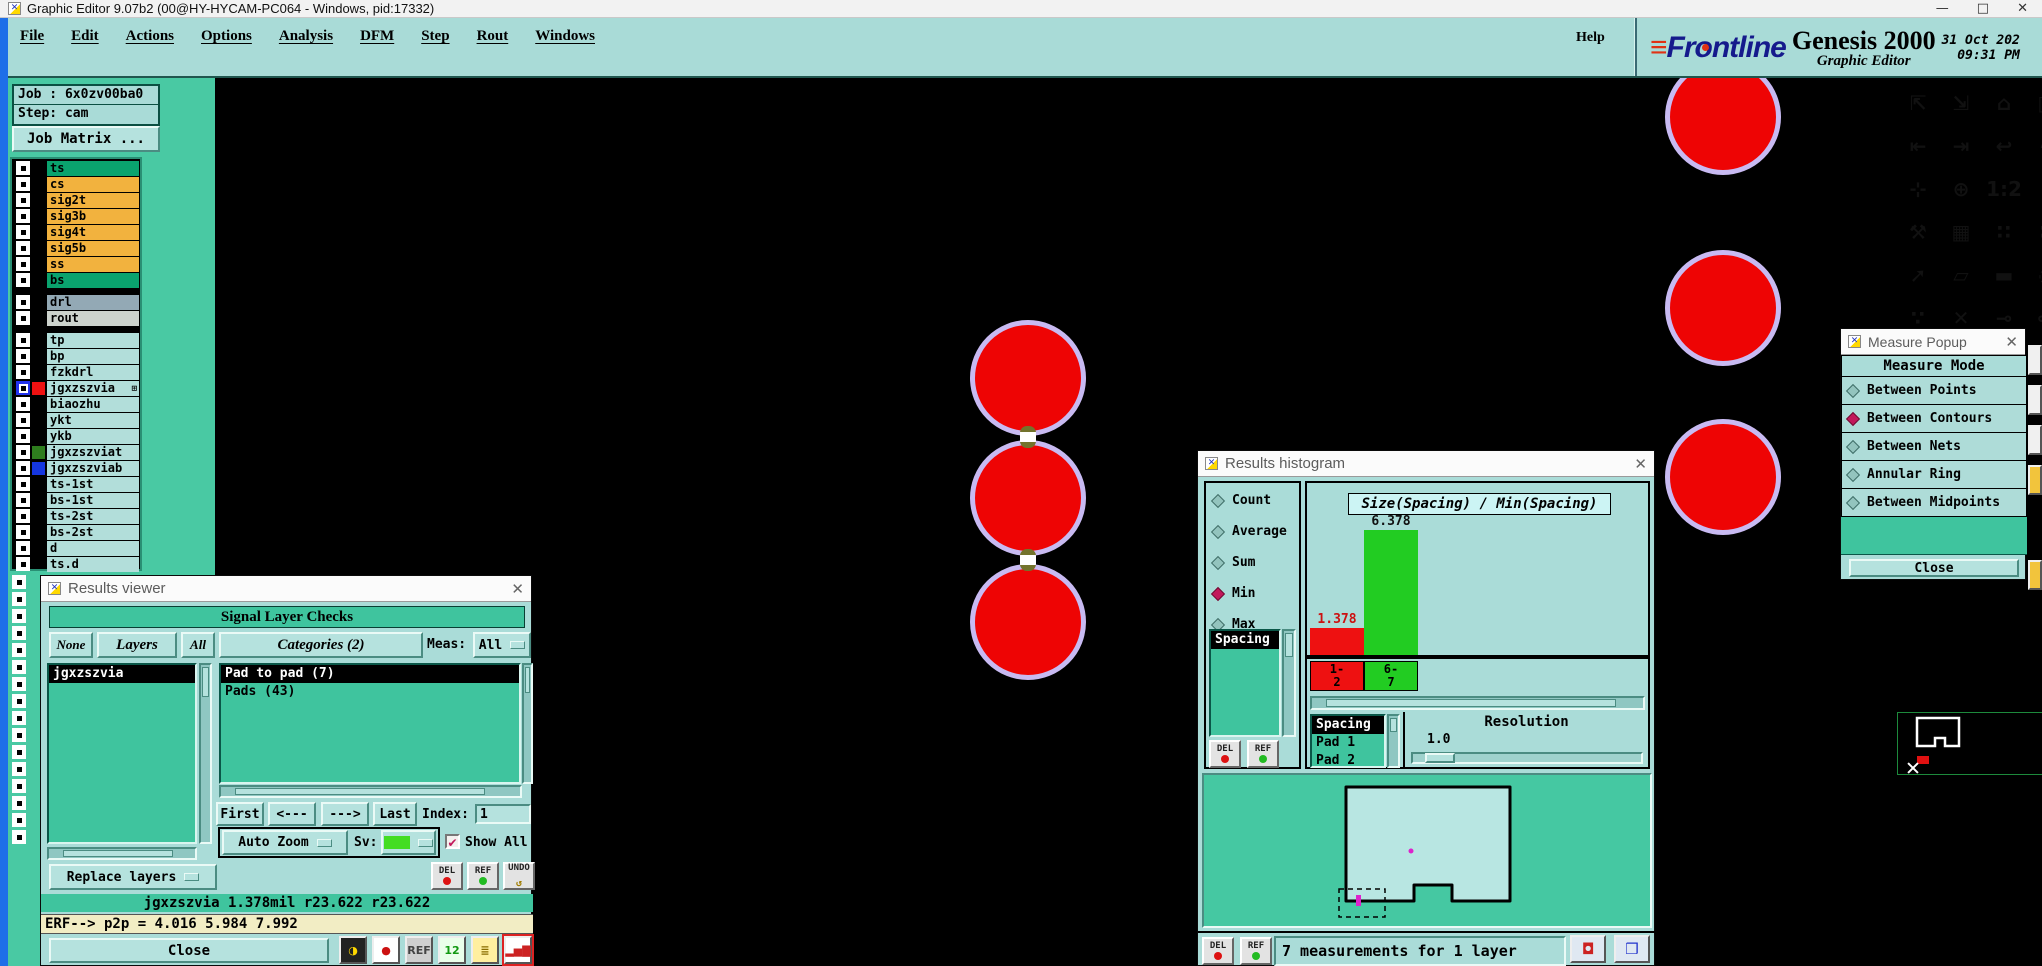 The height and width of the screenshot is (966, 2042). Describe the element at coordinates (517, 588) in the screenshot. I see `close-icon: ✕` at that location.